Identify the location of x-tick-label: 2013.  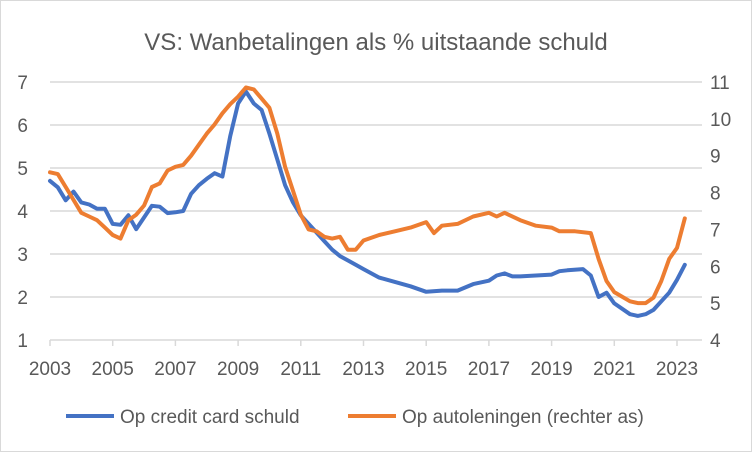
(363, 369).